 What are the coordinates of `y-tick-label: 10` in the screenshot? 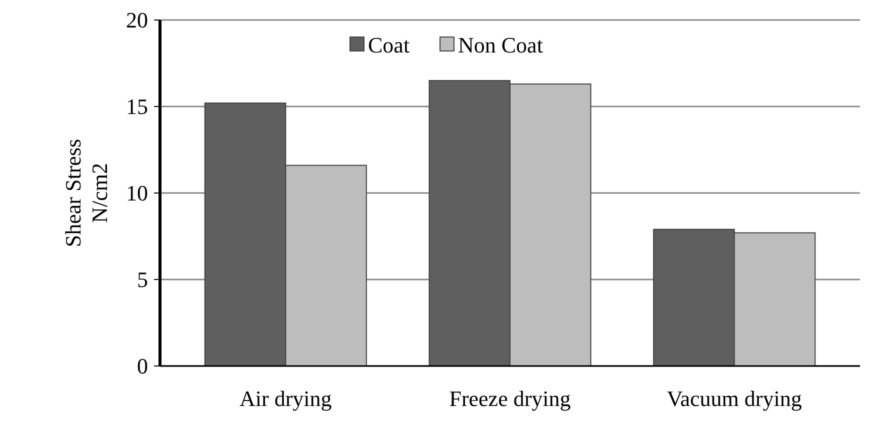 It's located at (137, 193).